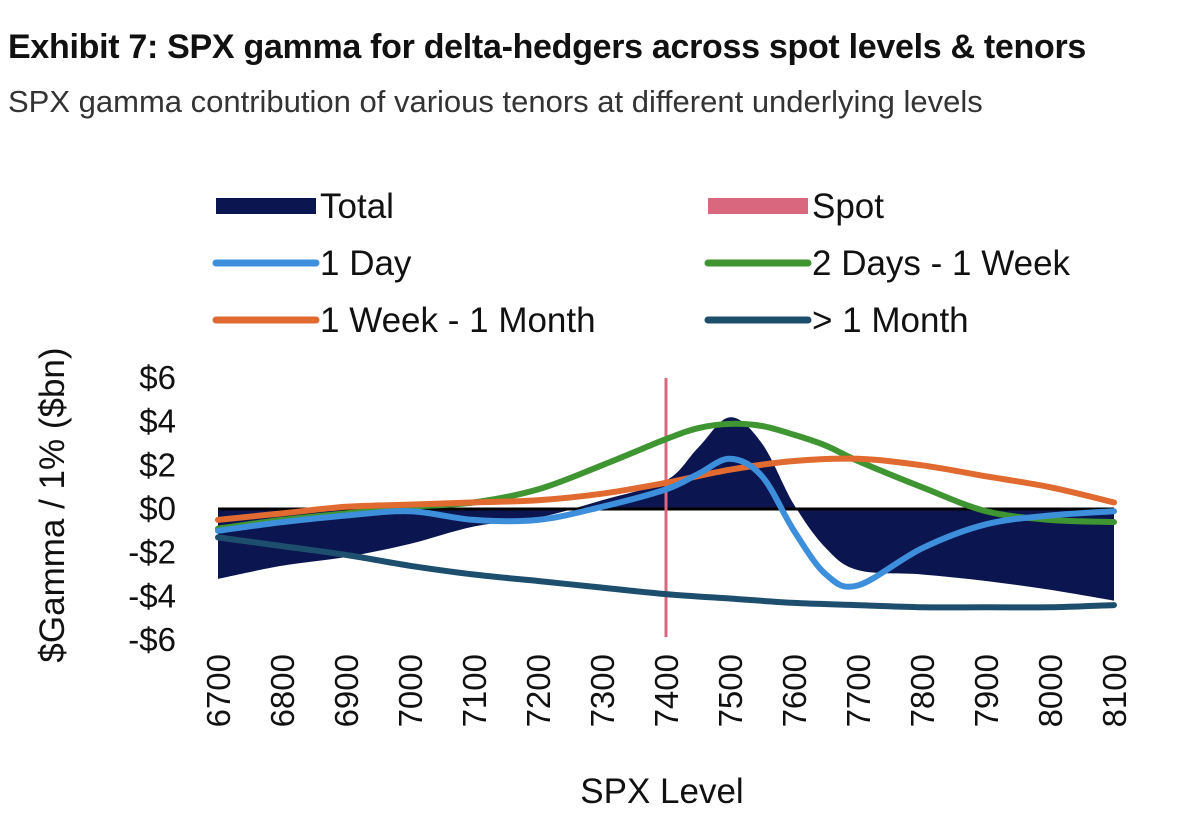 The height and width of the screenshot is (829, 1200). I want to click on x-tick-label: 7400, so click(666, 690).